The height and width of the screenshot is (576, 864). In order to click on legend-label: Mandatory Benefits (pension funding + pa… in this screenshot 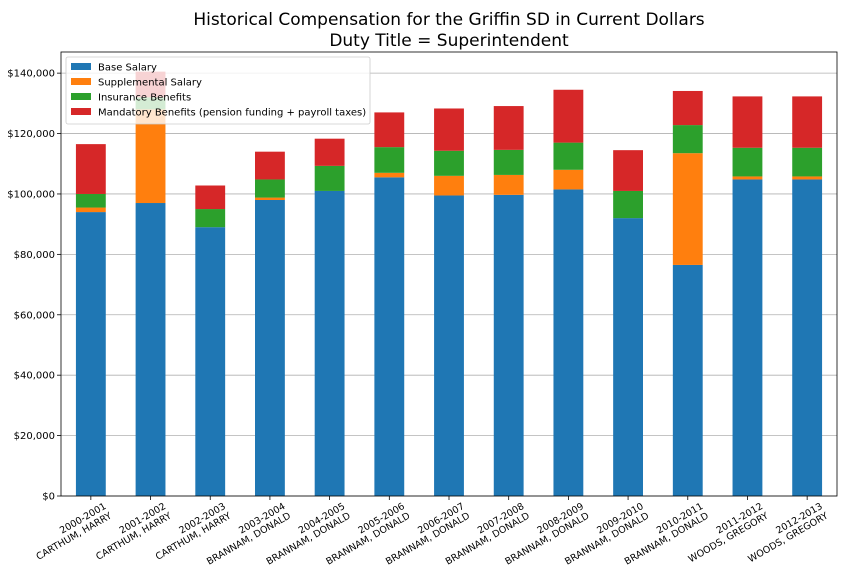, I will do `click(232, 113)`.